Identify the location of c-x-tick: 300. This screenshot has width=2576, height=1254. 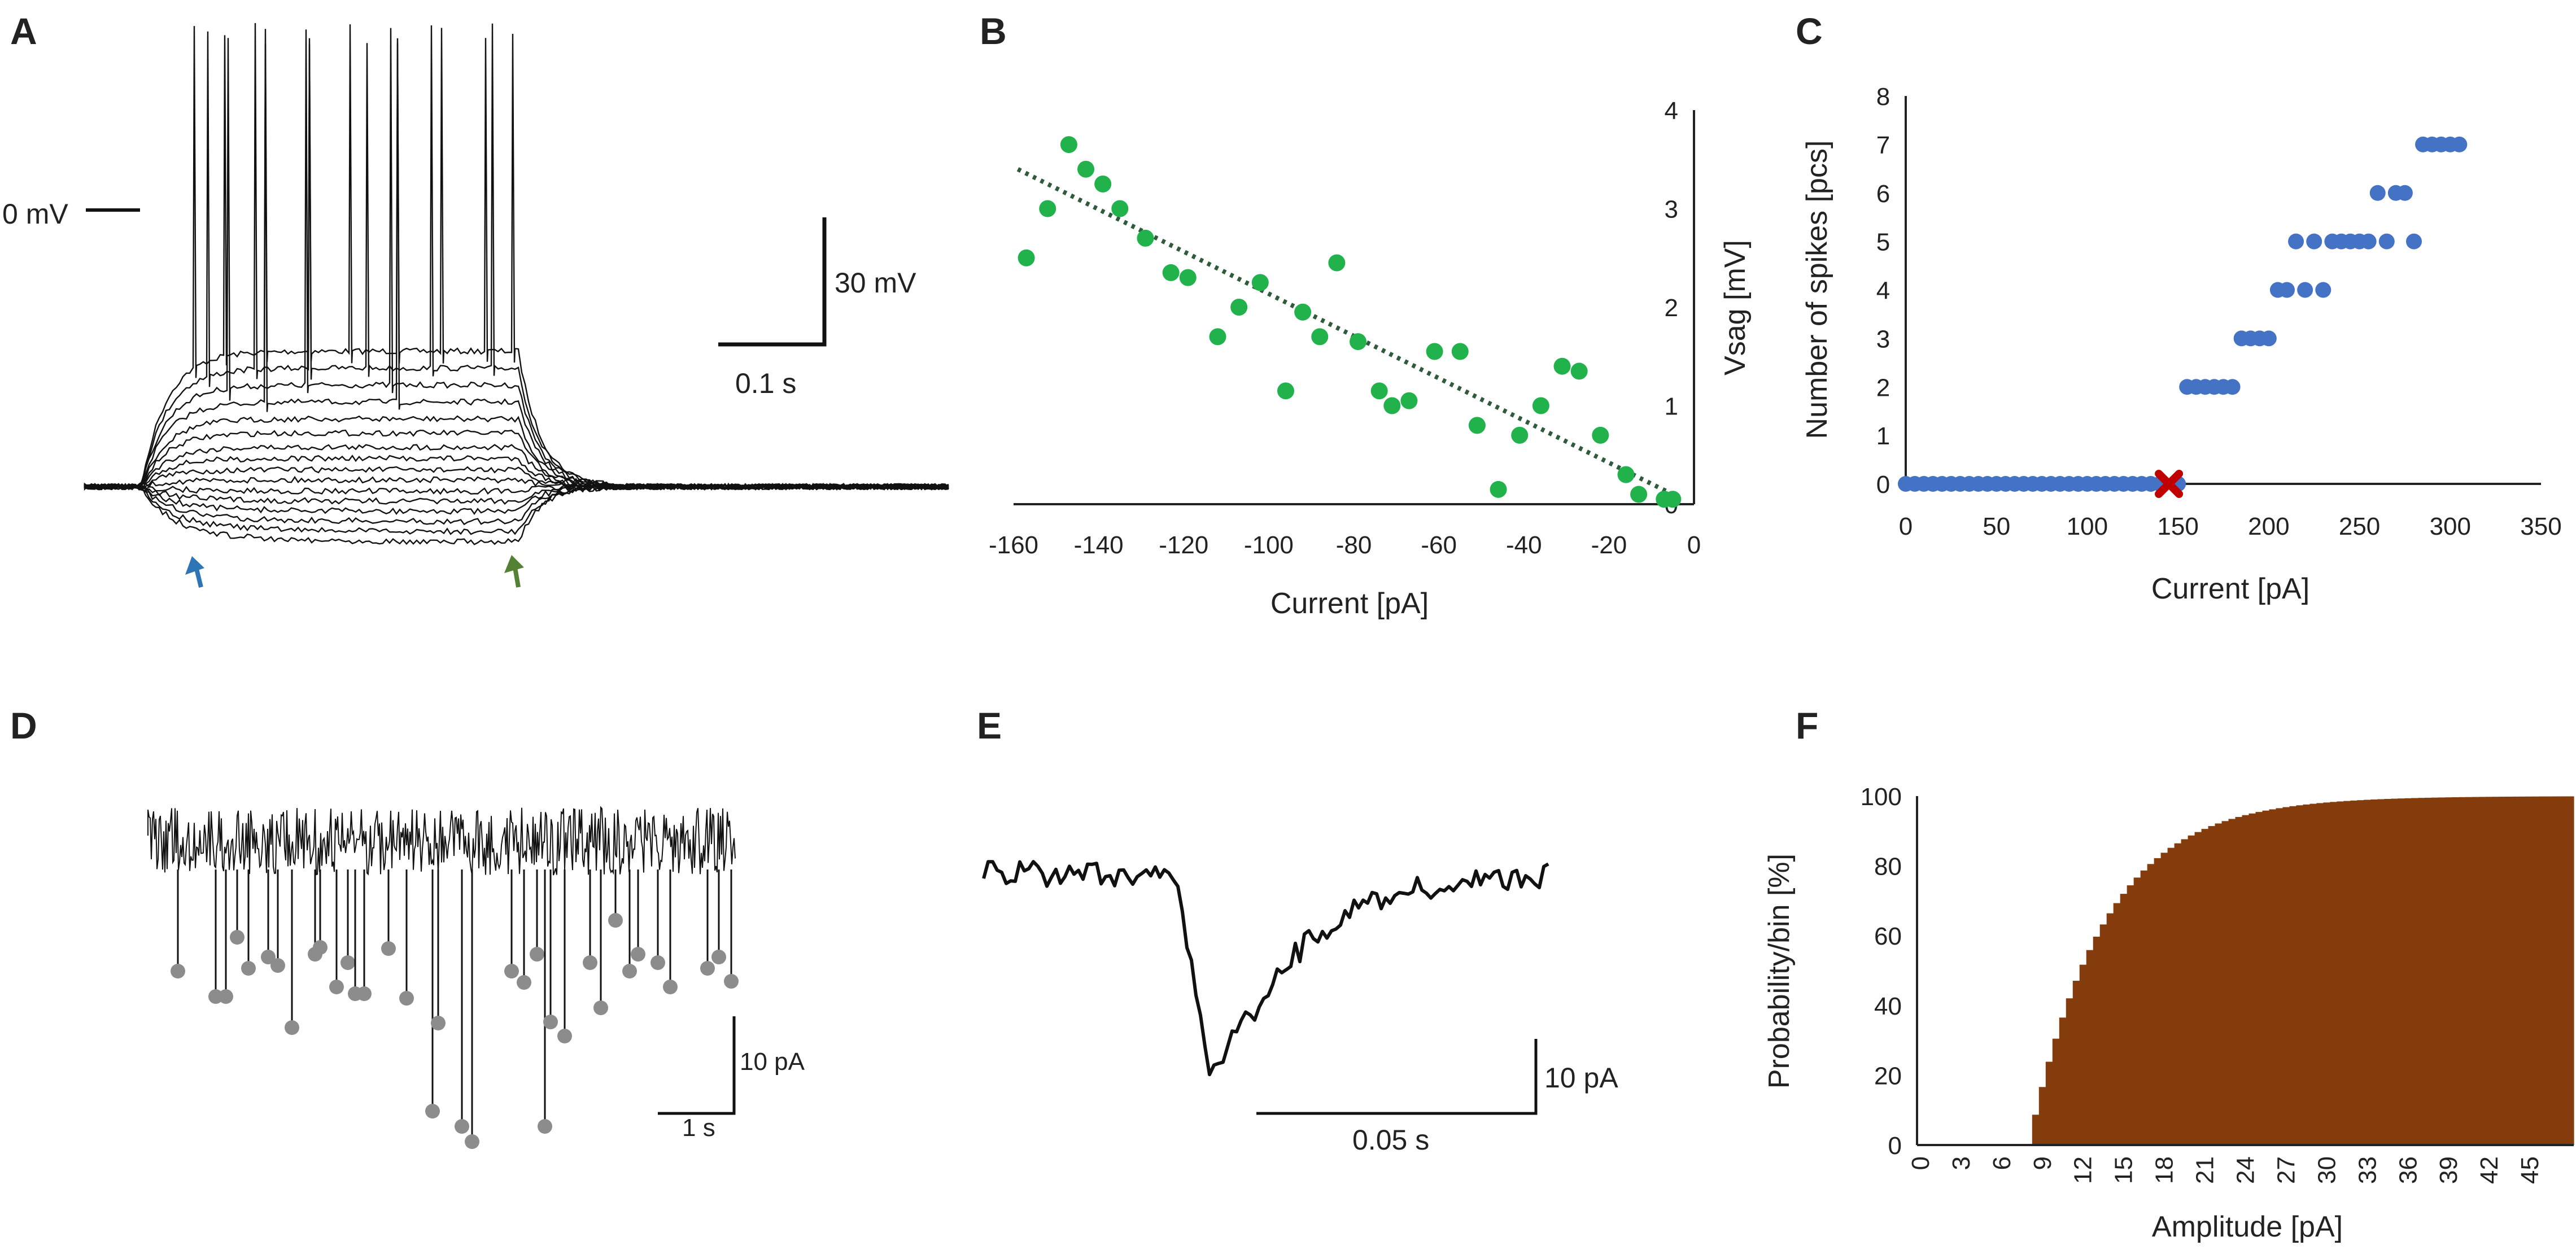
(2451, 526).